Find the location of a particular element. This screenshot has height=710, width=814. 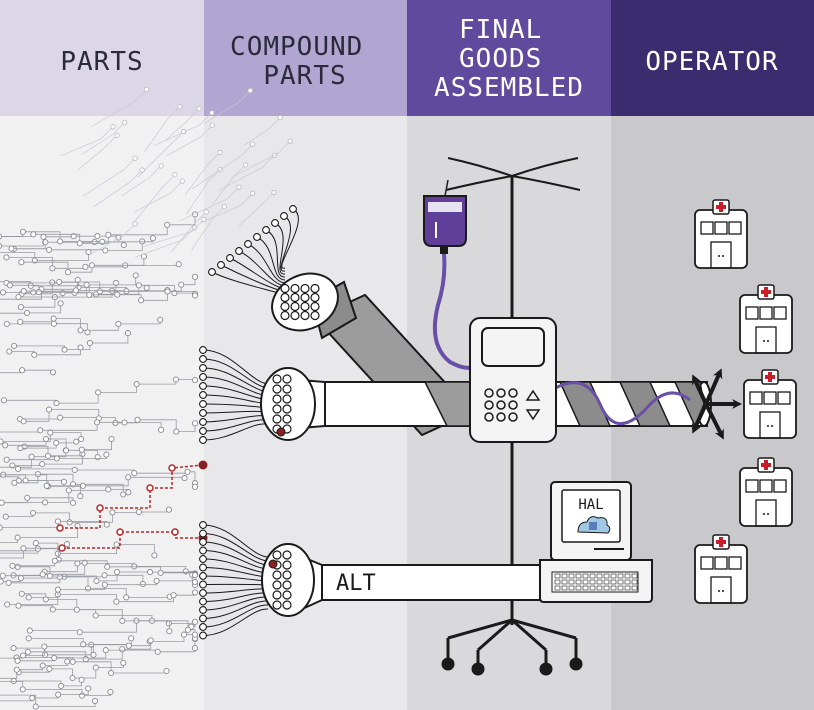

highlight-node is located at coordinates (172, 468).